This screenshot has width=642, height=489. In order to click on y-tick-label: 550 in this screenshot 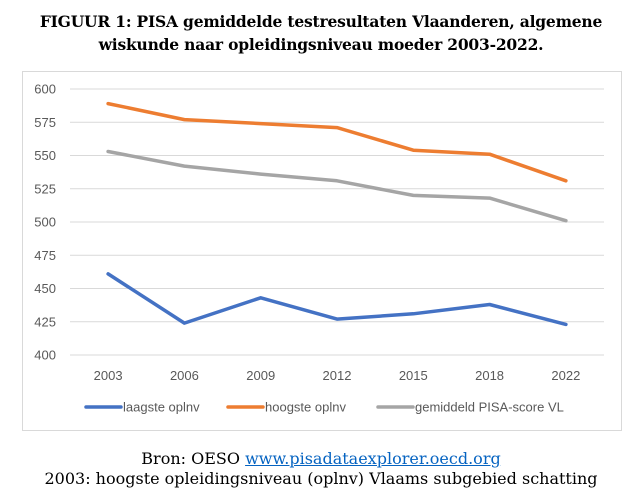, I will do `click(45, 155)`.